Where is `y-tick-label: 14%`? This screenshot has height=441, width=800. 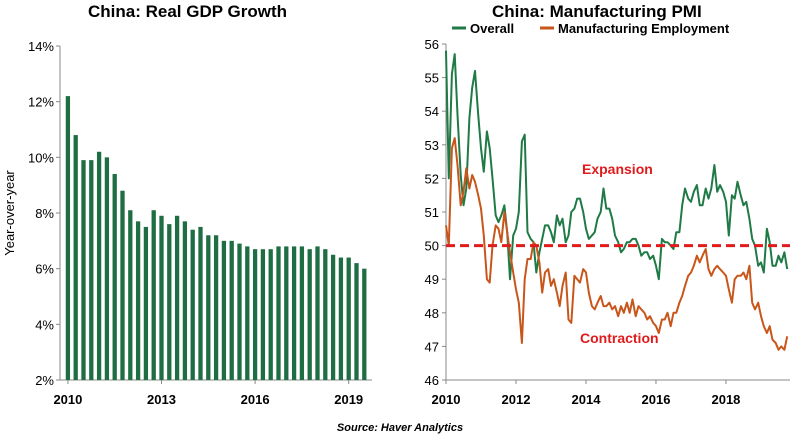 y-tick-label: 14% is located at coordinates (41, 46).